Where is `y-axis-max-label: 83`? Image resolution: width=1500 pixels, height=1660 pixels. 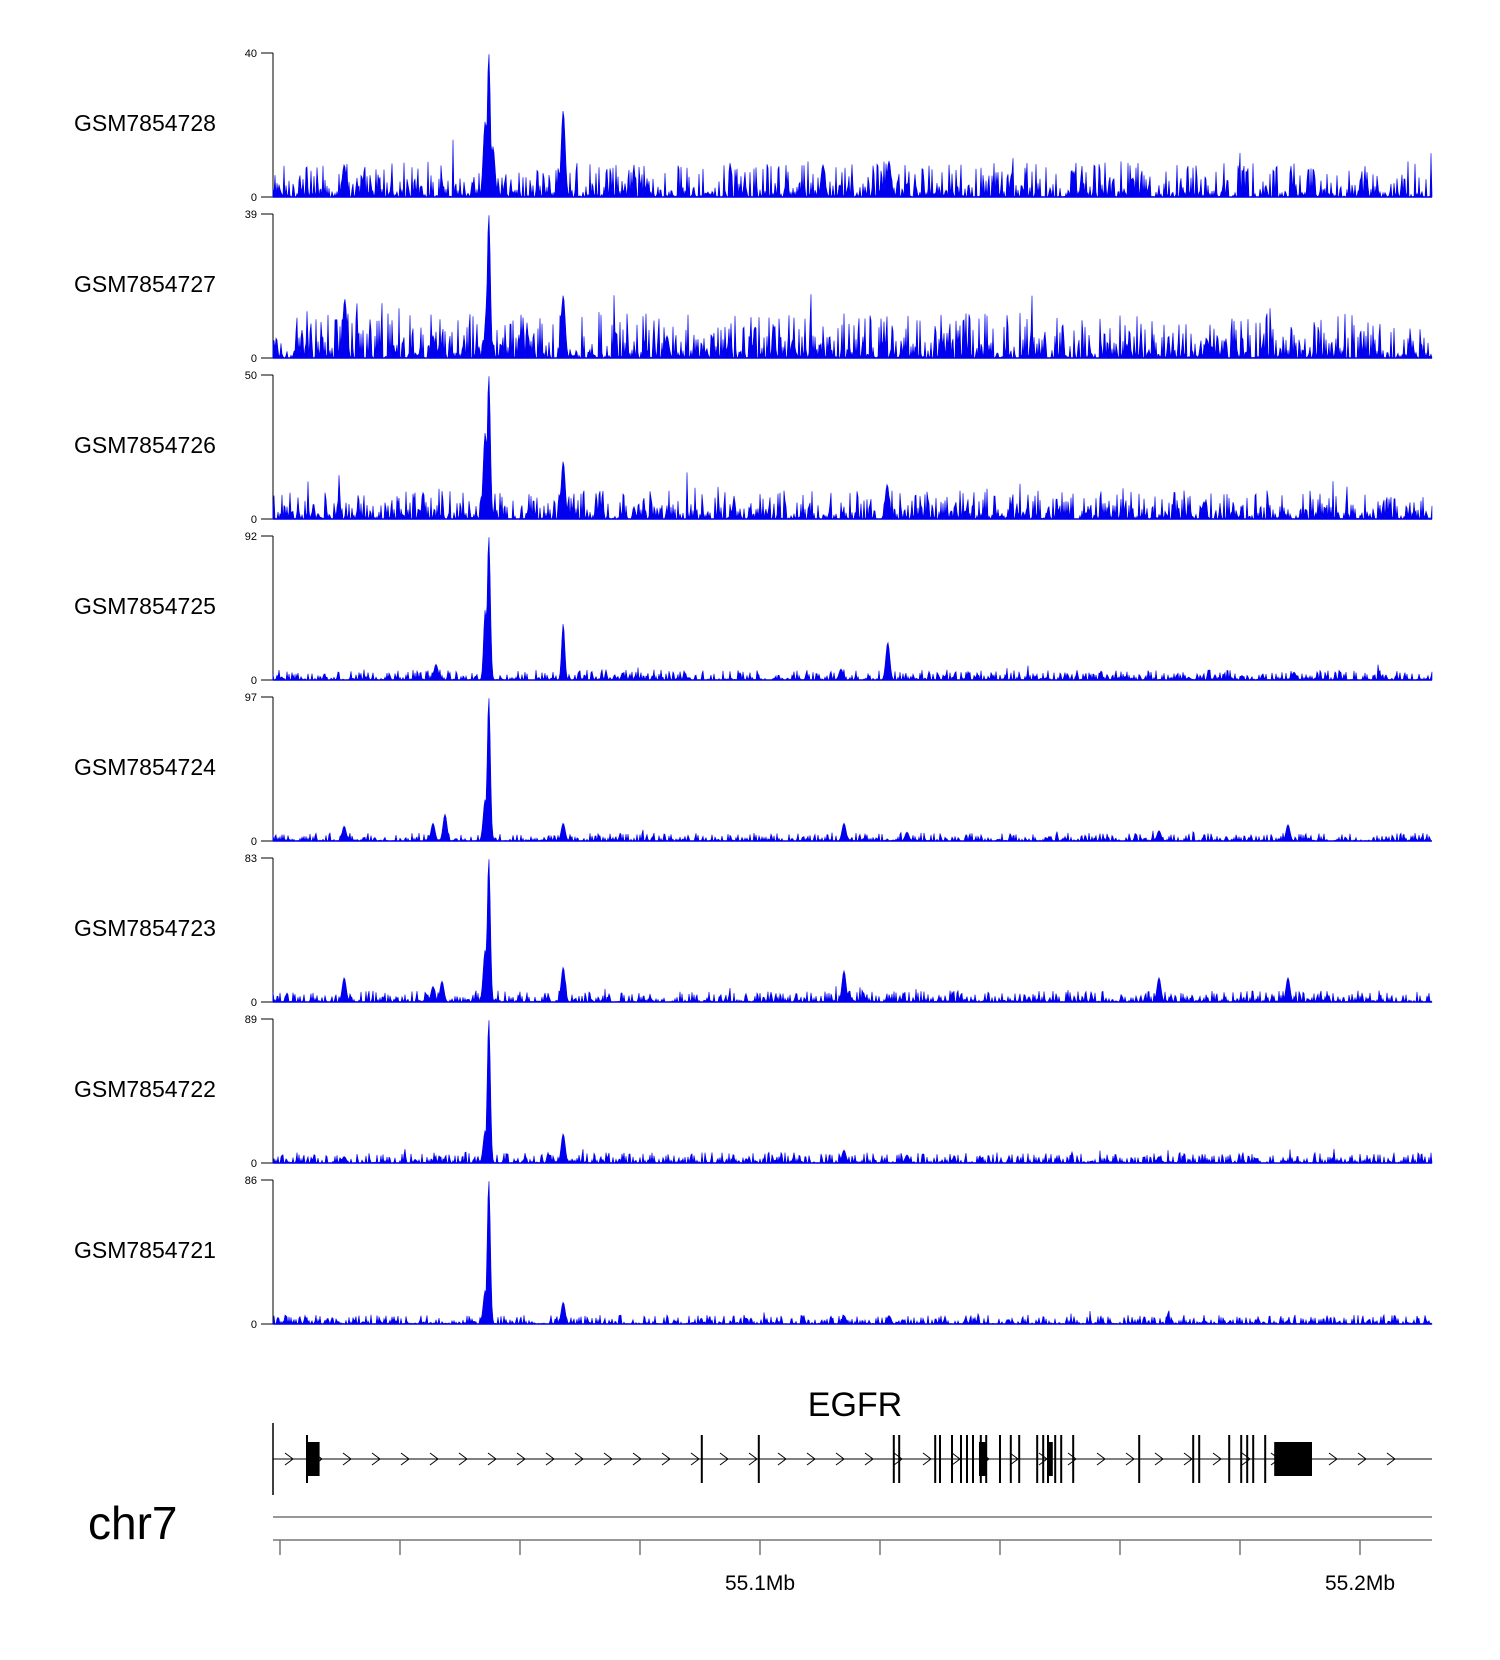
y-axis-max-label: 83 is located at coordinates (251, 859).